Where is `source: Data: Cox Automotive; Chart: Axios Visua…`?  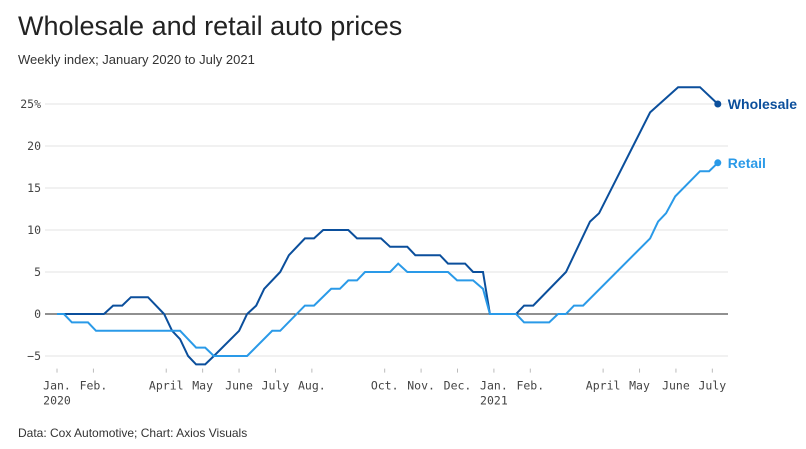
source: Data: Cox Automotive; Chart: Axios Visua… is located at coordinates (132, 433).